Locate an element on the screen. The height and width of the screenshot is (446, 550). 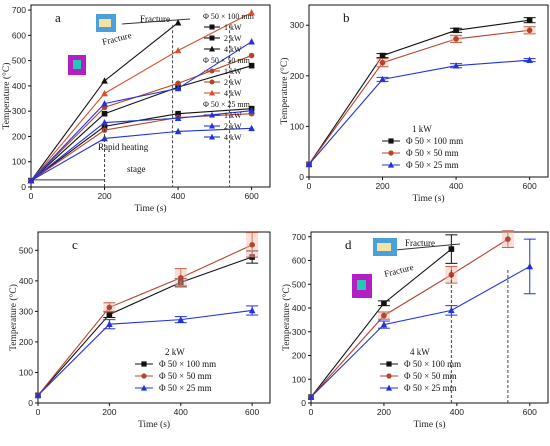
panel-letter: c is located at coordinates (75, 244).